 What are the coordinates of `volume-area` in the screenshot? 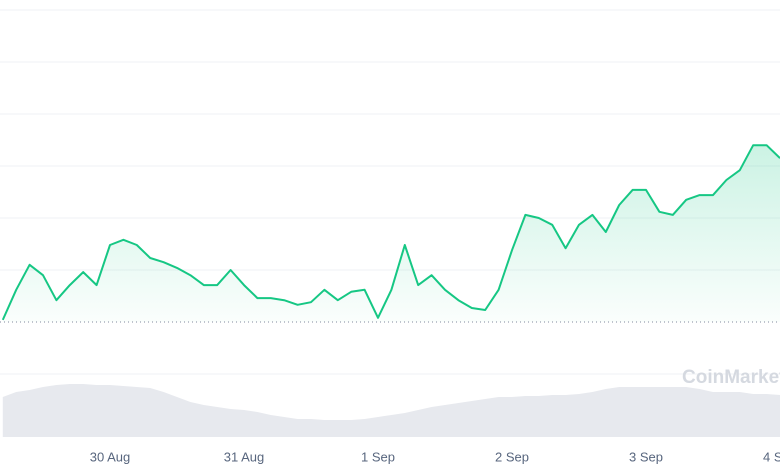 It's located at (391, 410).